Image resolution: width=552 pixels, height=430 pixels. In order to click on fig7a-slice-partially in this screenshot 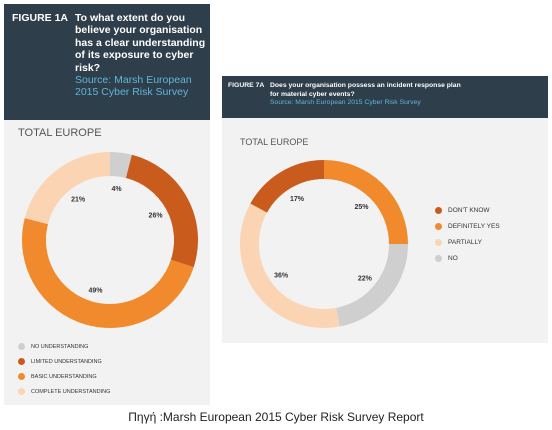, I will do `click(290, 265)`.